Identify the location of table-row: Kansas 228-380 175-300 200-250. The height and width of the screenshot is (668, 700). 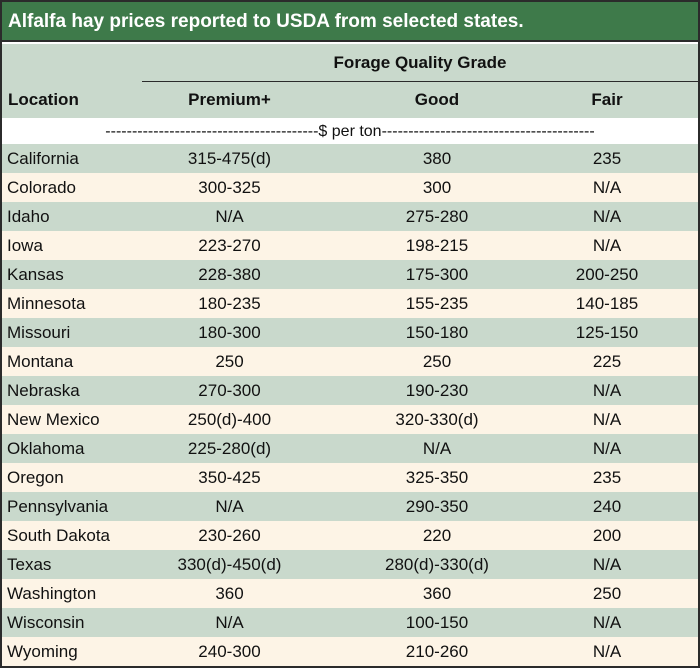
(350, 274).